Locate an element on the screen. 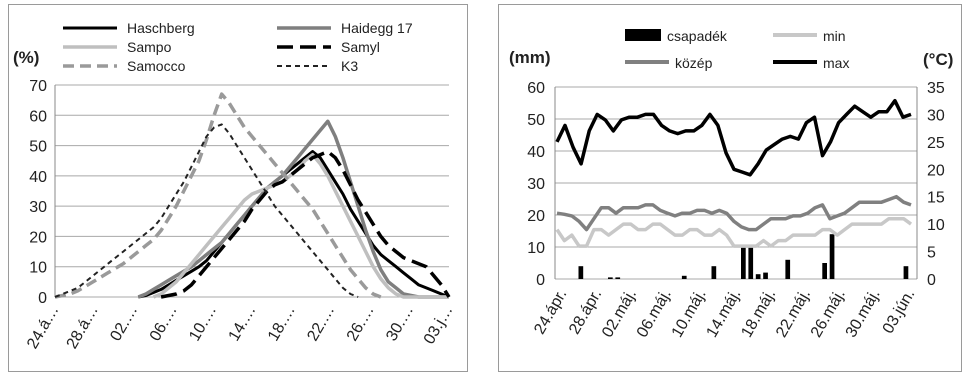 The image size is (966, 376). legend-label: max is located at coordinates (836, 63).